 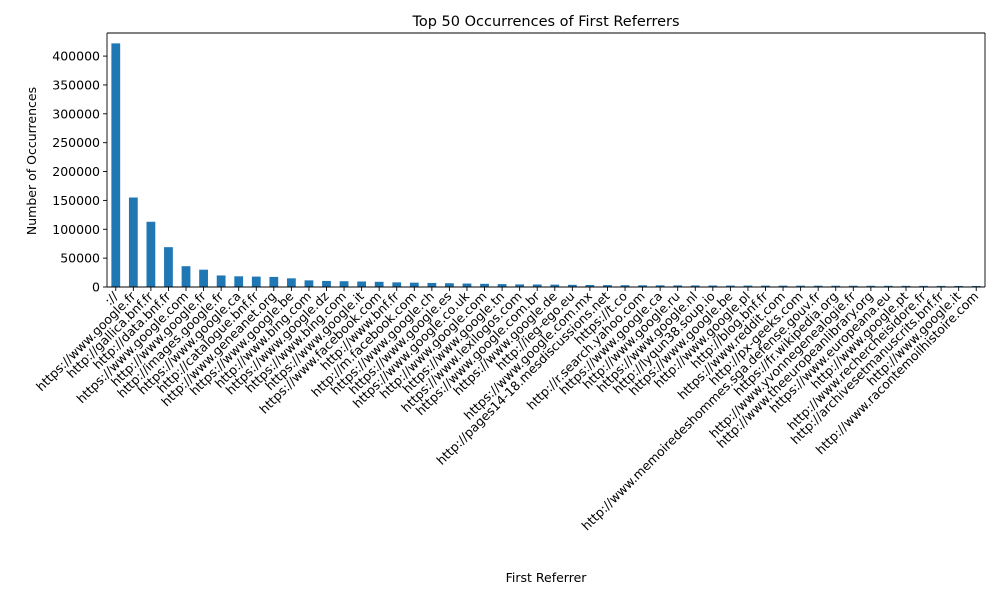 What do you see at coordinates (76, 171) in the screenshot?
I see `y-tick-label: 200000` at bounding box center [76, 171].